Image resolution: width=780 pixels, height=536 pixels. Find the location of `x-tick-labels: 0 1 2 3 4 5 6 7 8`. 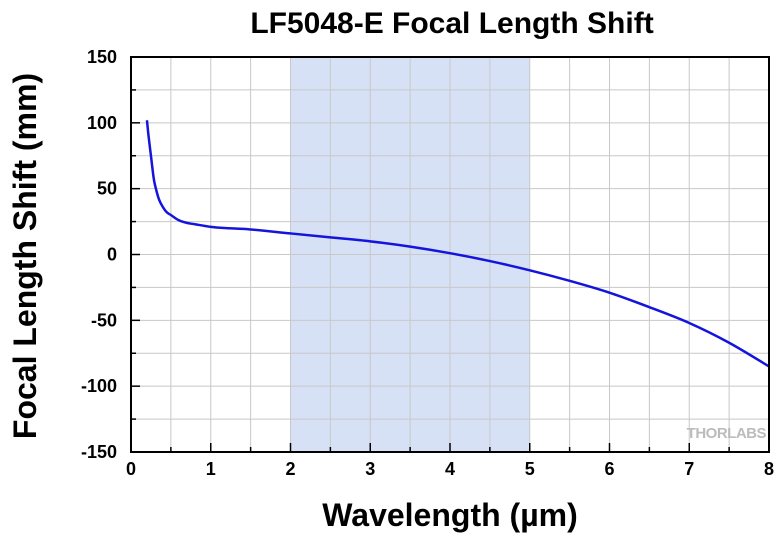

x-tick-labels: 0 1 2 3 4 5 6 7 8 is located at coordinates (450, 469).